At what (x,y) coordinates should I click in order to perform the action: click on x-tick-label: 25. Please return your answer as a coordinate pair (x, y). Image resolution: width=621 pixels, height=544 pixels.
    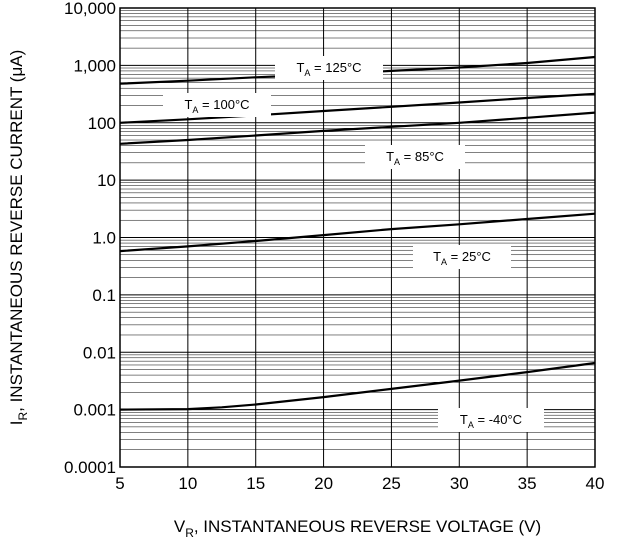
    Looking at the image, I should click on (391, 483).